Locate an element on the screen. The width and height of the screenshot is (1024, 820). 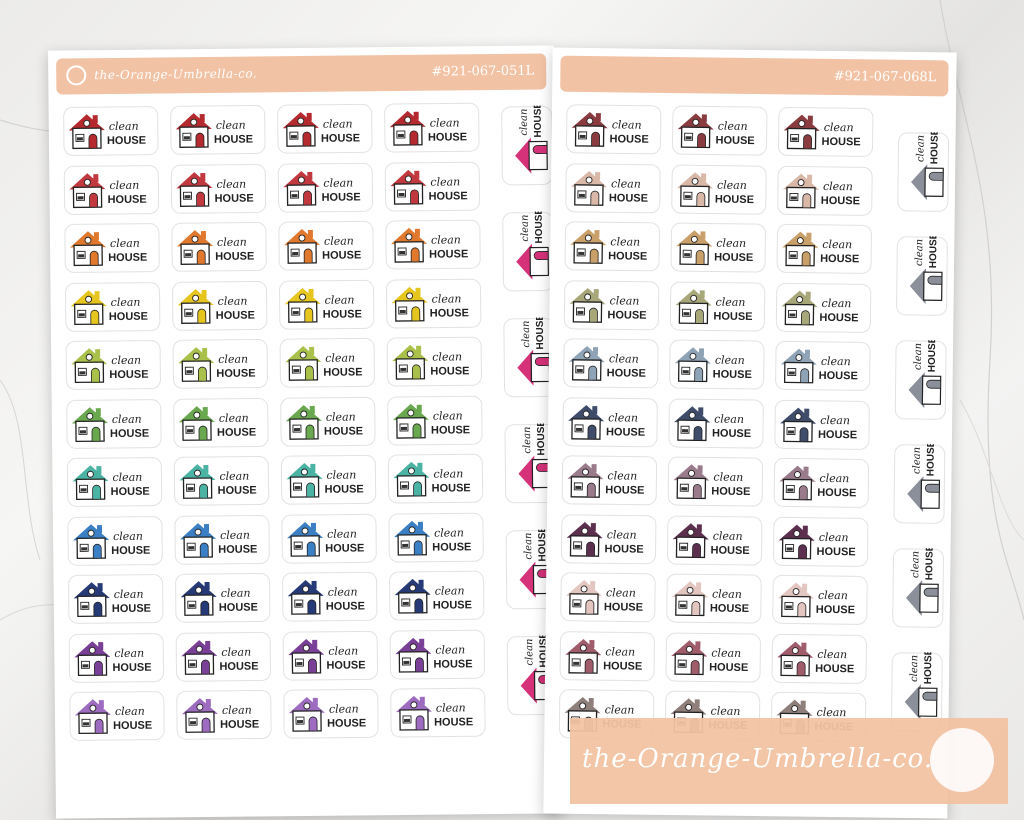
umbrella-logo-icon is located at coordinates (76, 75).